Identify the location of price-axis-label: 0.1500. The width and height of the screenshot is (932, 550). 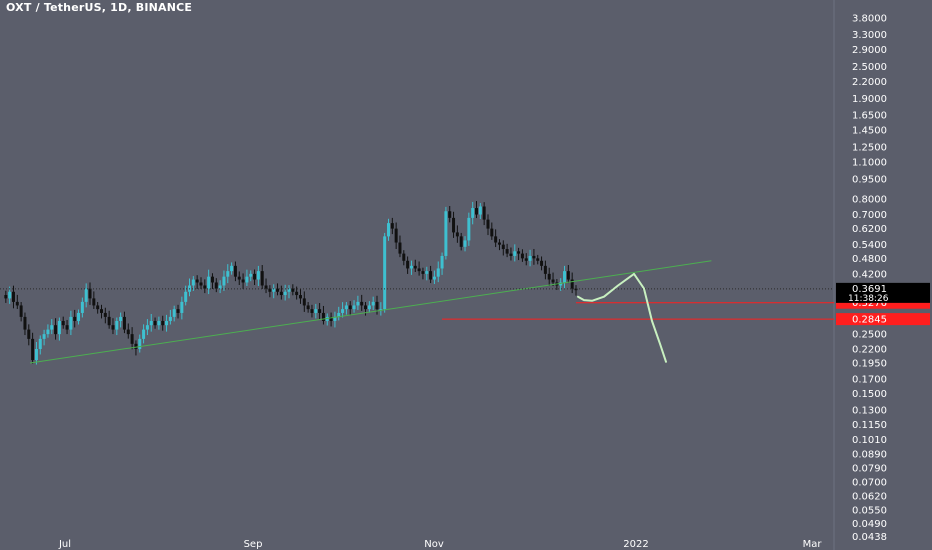
(869, 394).